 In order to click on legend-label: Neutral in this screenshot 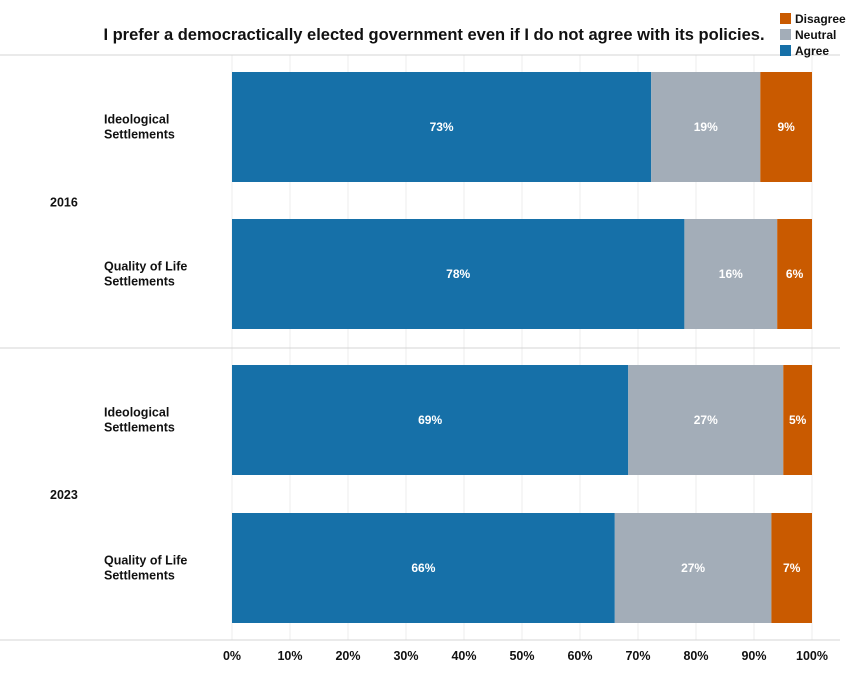, I will do `click(815, 35)`.